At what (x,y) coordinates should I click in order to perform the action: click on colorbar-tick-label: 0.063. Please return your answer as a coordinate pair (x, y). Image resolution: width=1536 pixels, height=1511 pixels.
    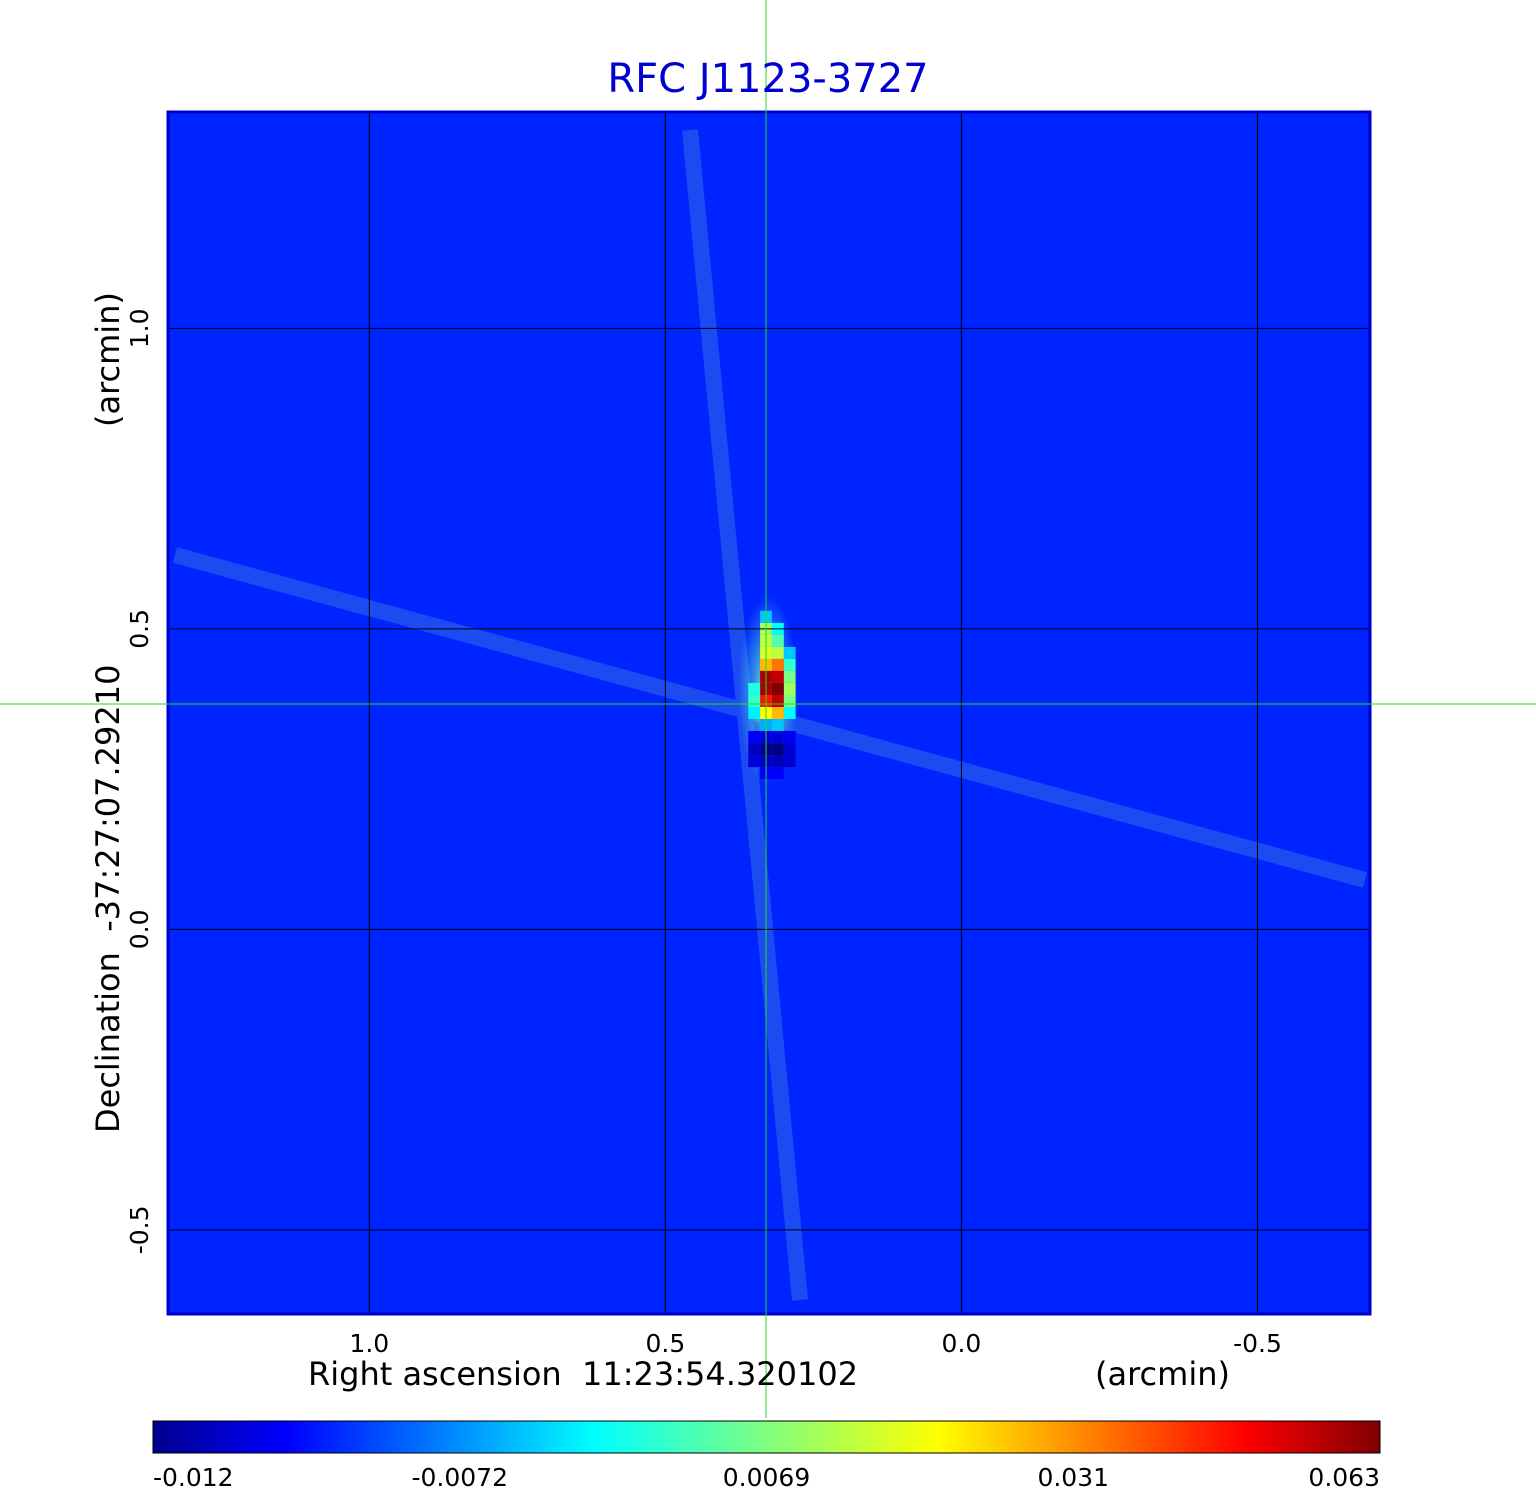
    Looking at the image, I should click on (1344, 1477).